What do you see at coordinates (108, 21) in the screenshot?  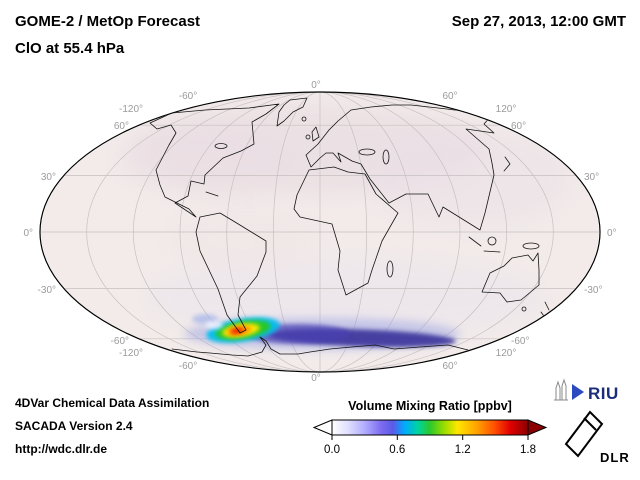 I see `page-title: GOME-2 / MetOp Forecast` at bounding box center [108, 21].